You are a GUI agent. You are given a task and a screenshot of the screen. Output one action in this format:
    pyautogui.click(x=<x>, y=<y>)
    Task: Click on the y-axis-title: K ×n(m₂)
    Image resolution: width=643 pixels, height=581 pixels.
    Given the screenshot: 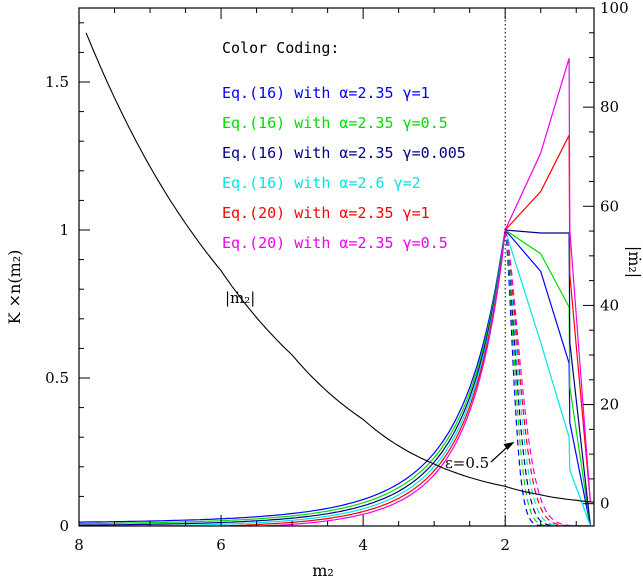 What is the action you would take?
    pyautogui.click(x=14, y=287)
    